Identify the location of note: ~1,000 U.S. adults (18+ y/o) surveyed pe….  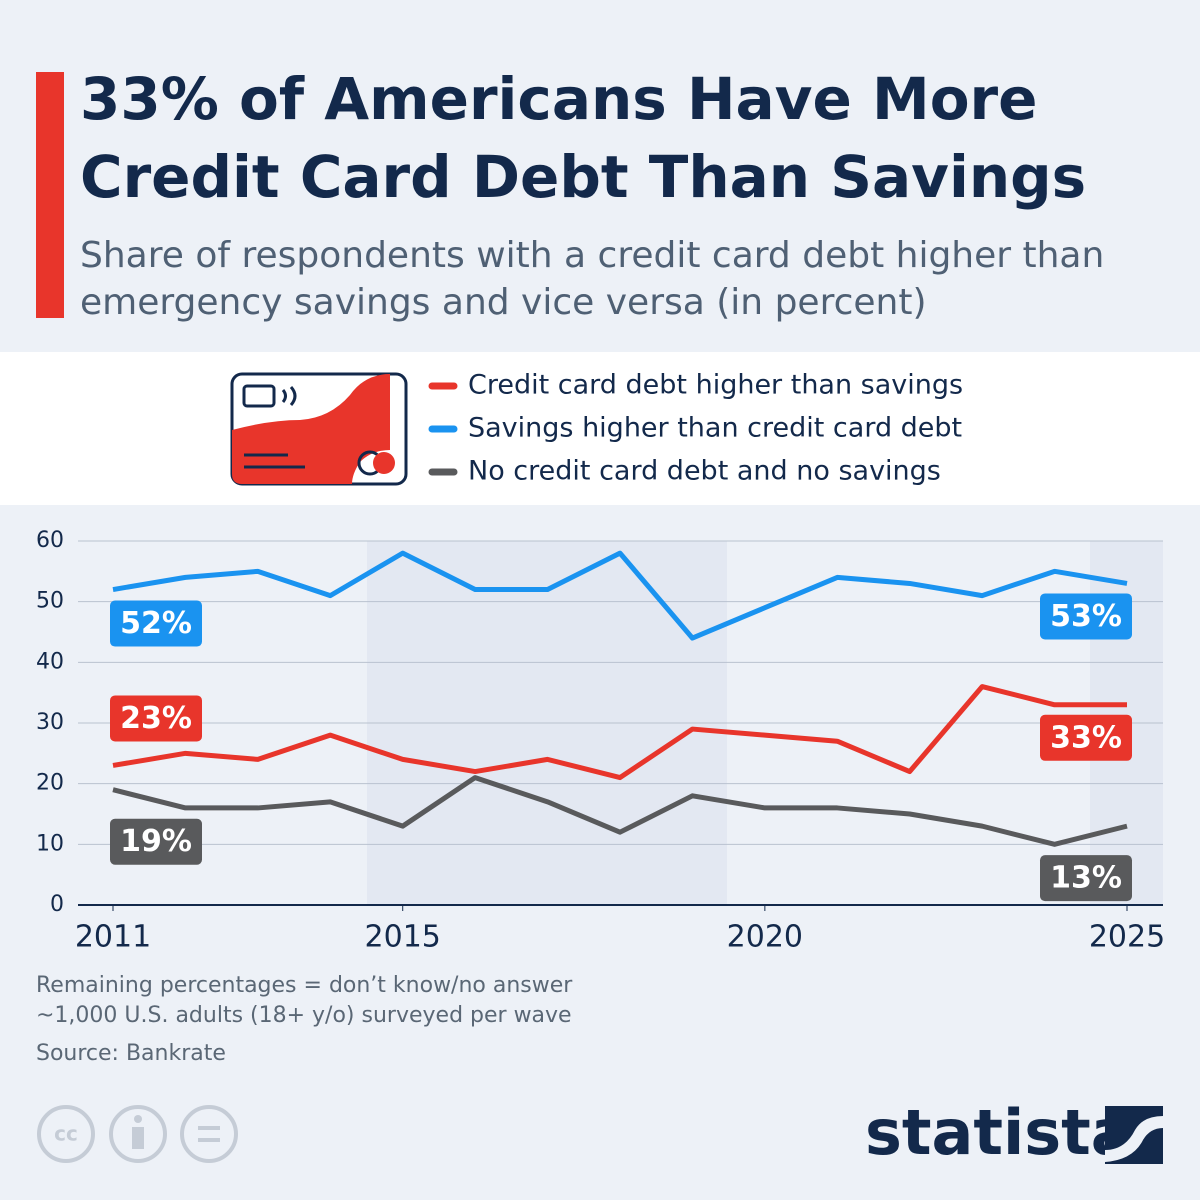
(304, 1015).